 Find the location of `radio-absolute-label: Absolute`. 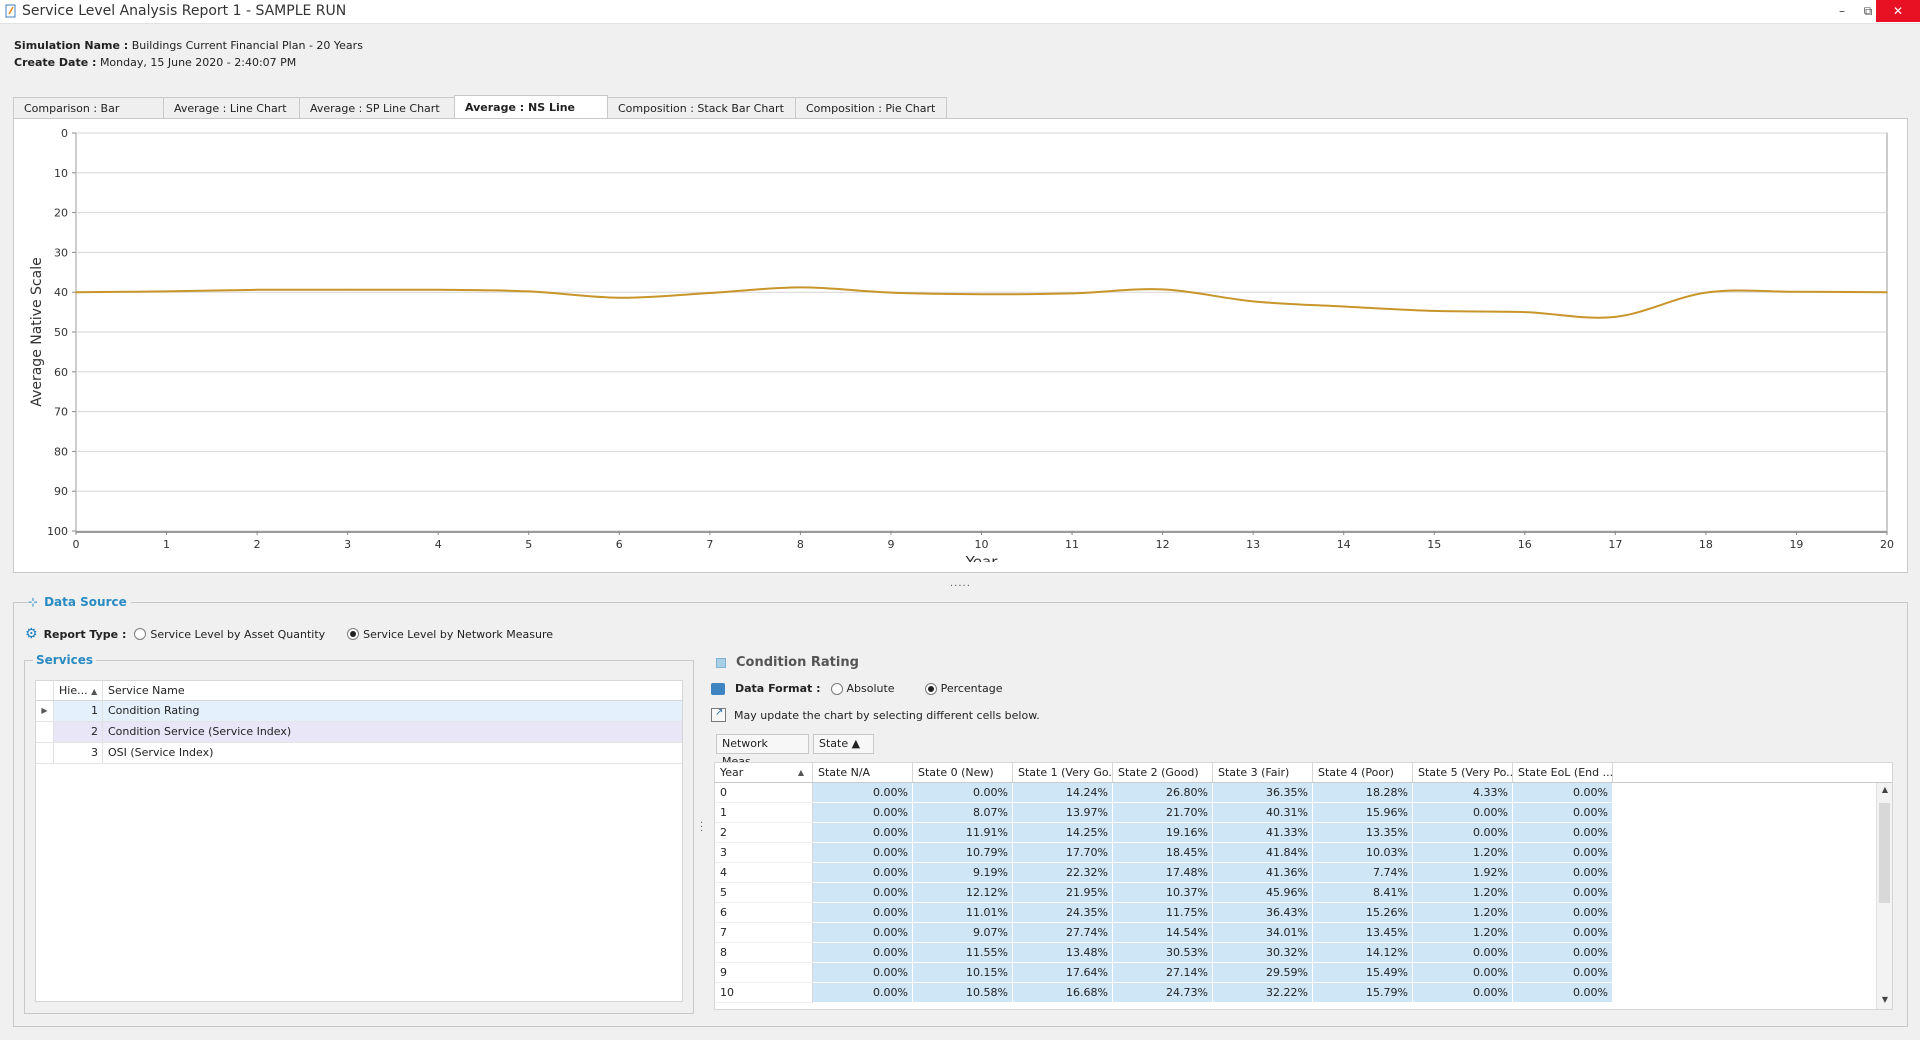

radio-absolute-label: Absolute is located at coordinates (870, 688).